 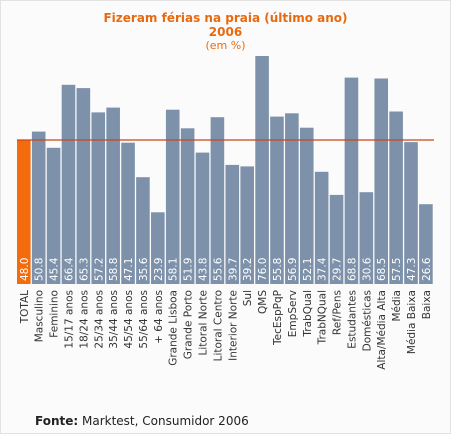 I want to click on category-label-25: Média, so click(x=397, y=306).